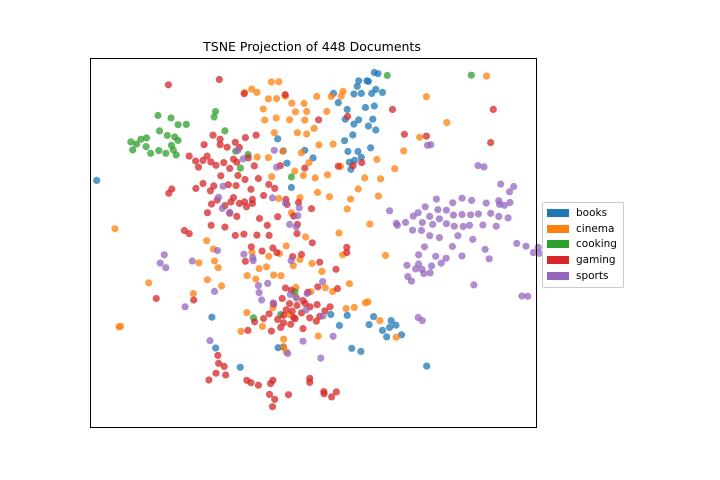  Describe the element at coordinates (558, 260) in the screenshot. I see `legend-swatch` at that location.